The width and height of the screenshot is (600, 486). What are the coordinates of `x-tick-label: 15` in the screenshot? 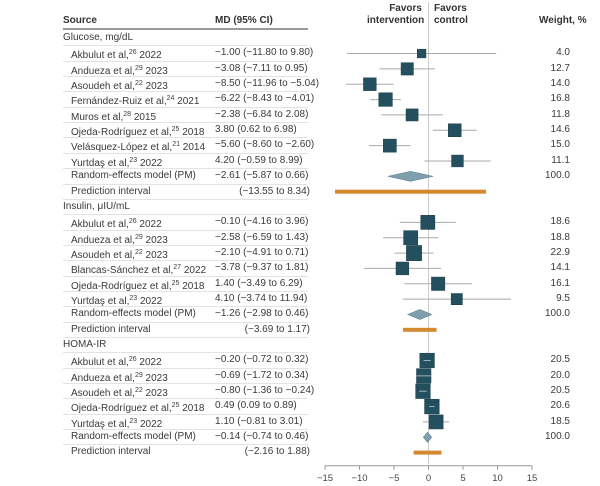 It's located at (532, 478).